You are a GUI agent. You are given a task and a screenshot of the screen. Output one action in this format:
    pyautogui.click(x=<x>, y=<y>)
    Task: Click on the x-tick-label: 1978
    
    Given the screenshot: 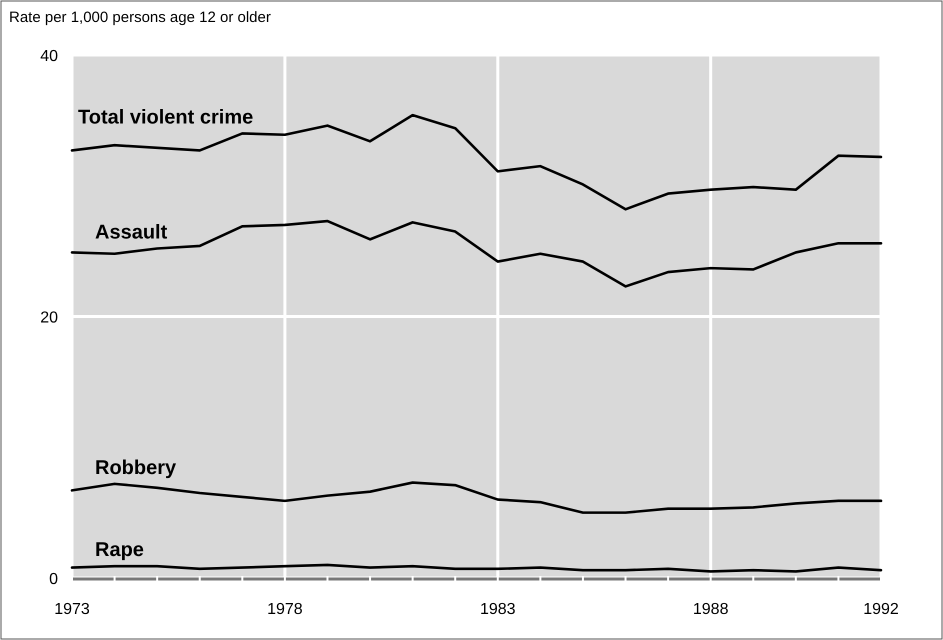 What is the action you would take?
    pyautogui.click(x=285, y=609)
    